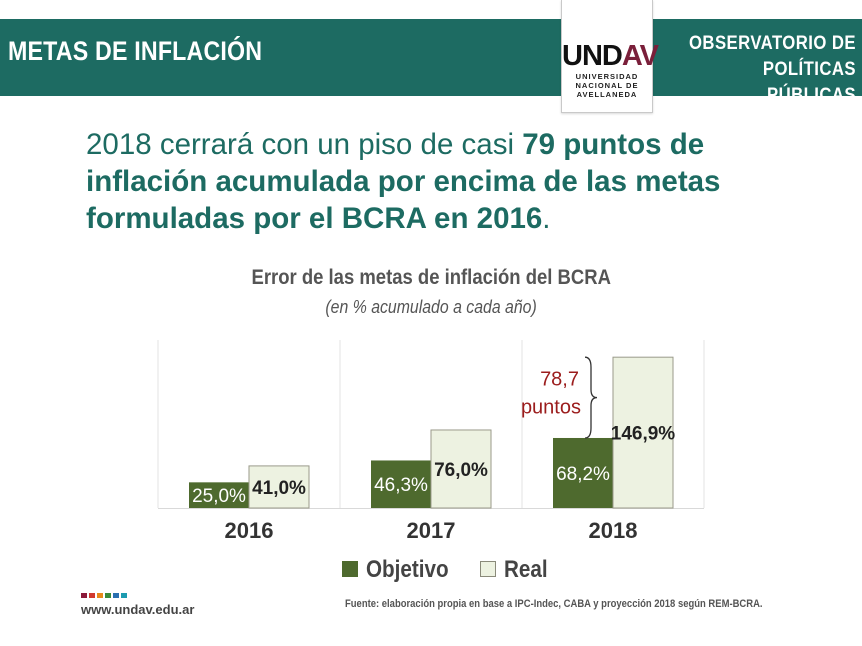 This screenshot has height=646, width=862. I want to click on org-line-1: OBSERVATORIO DE, so click(772, 43).